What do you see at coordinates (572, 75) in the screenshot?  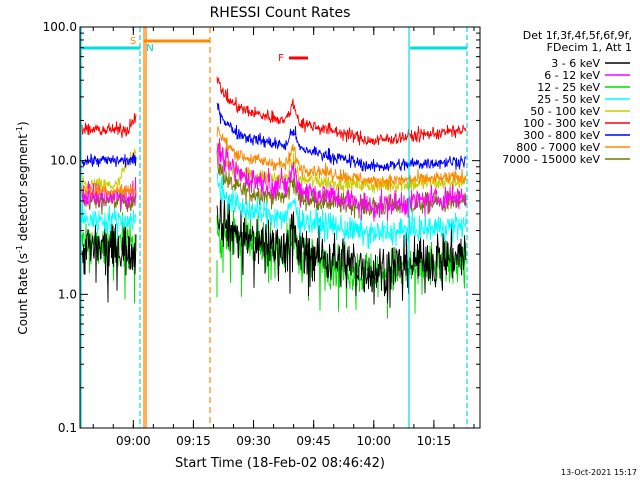 I see `legend-label: 6 - 12 keV` at bounding box center [572, 75].